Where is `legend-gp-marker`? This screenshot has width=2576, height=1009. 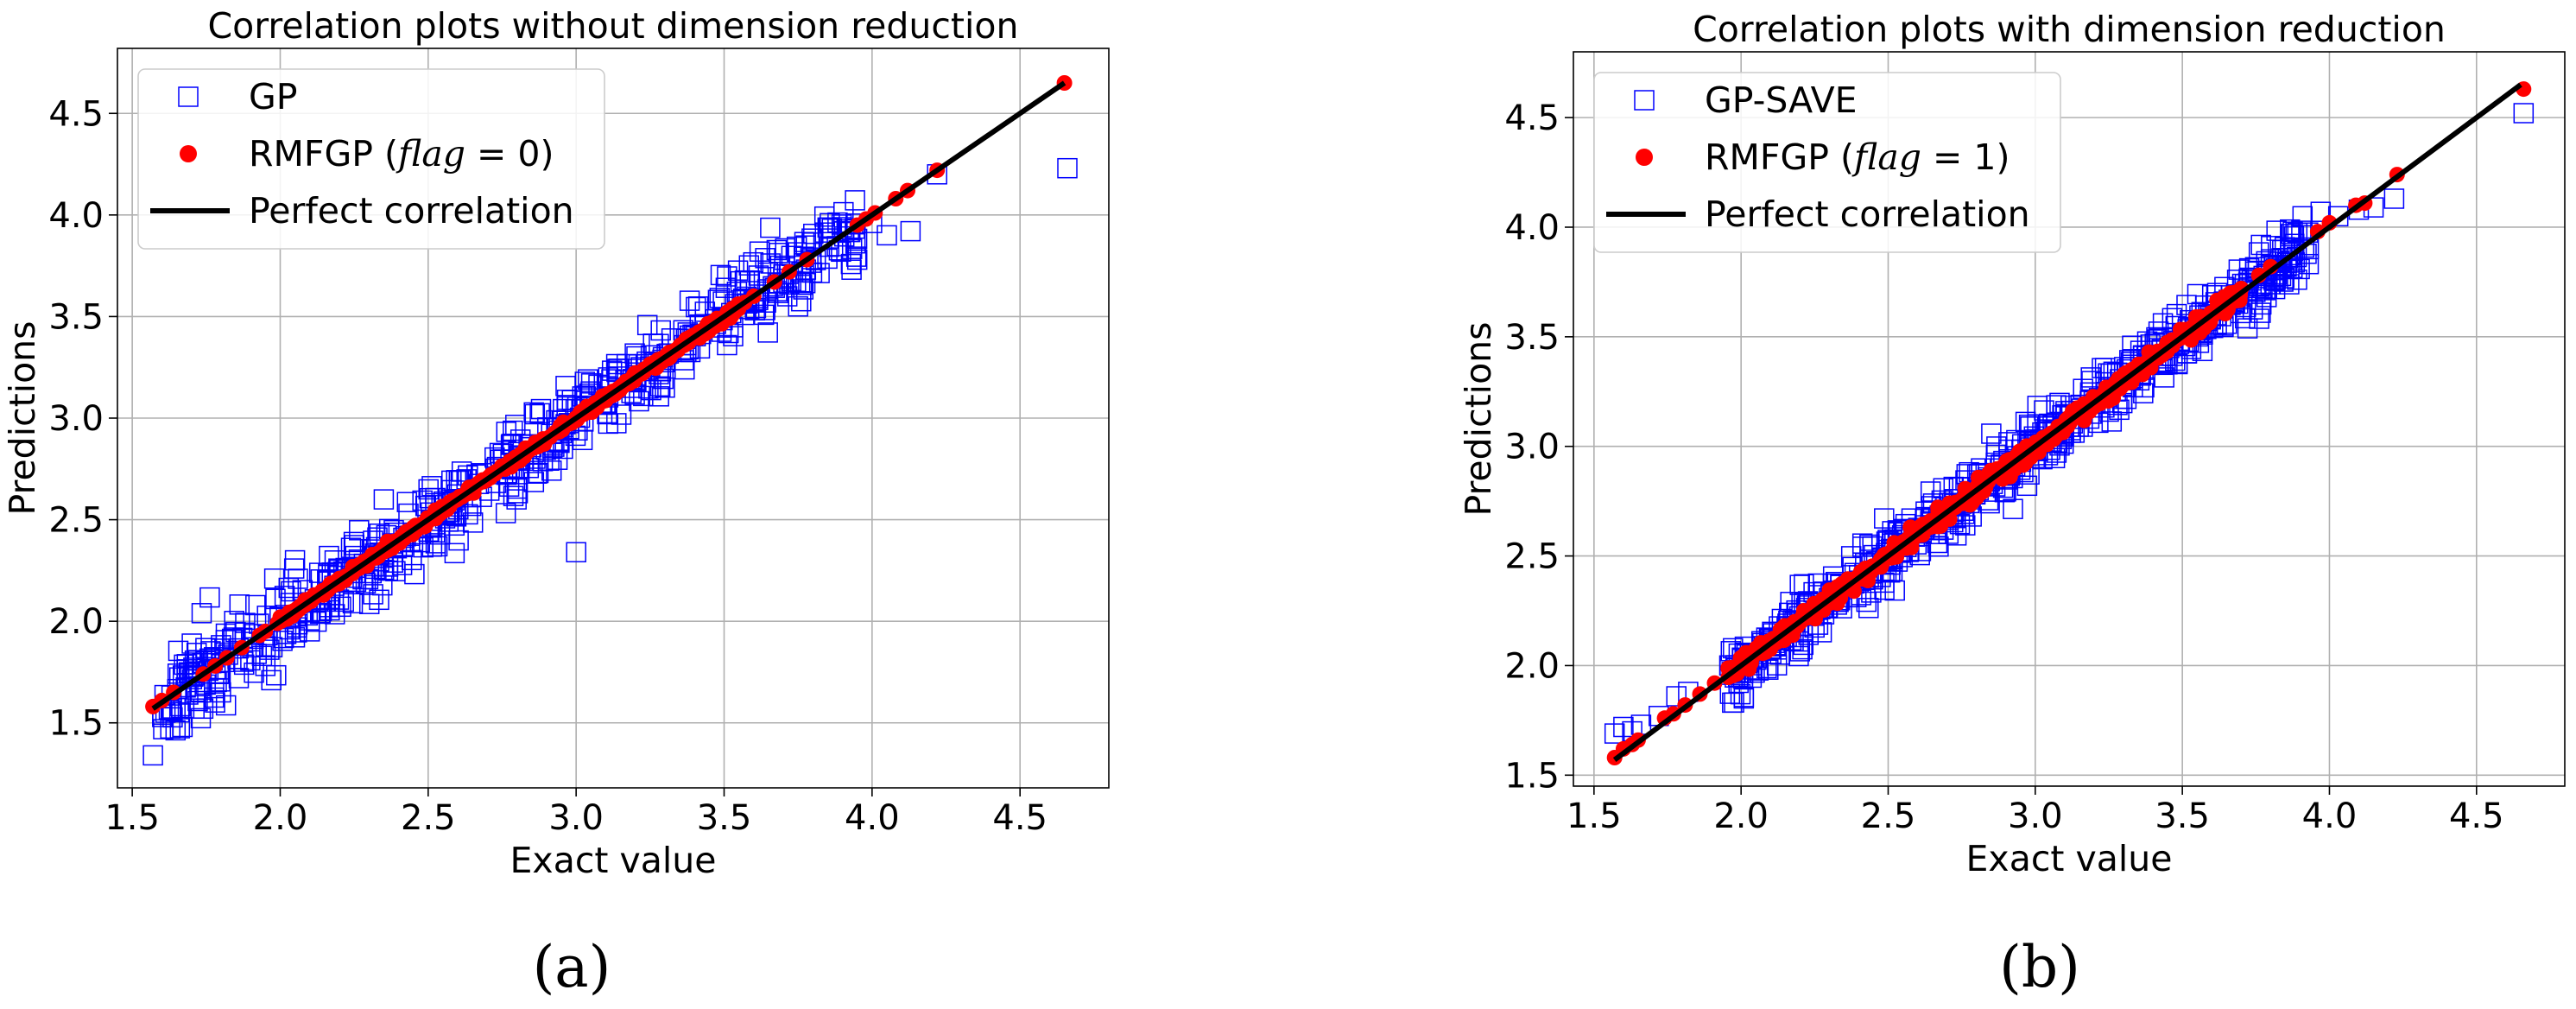
legend-gp-marker is located at coordinates (188, 96).